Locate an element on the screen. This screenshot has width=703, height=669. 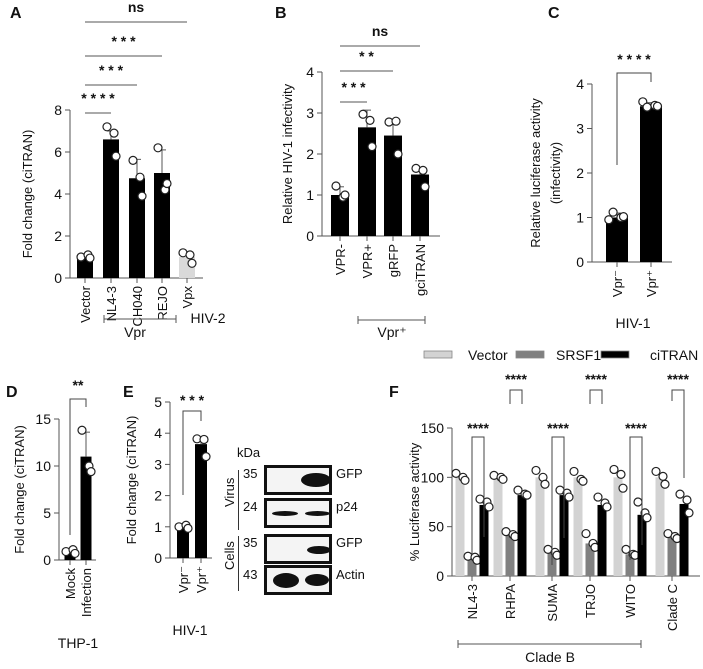
panel-letter-D: D is located at coordinates (12, 392).